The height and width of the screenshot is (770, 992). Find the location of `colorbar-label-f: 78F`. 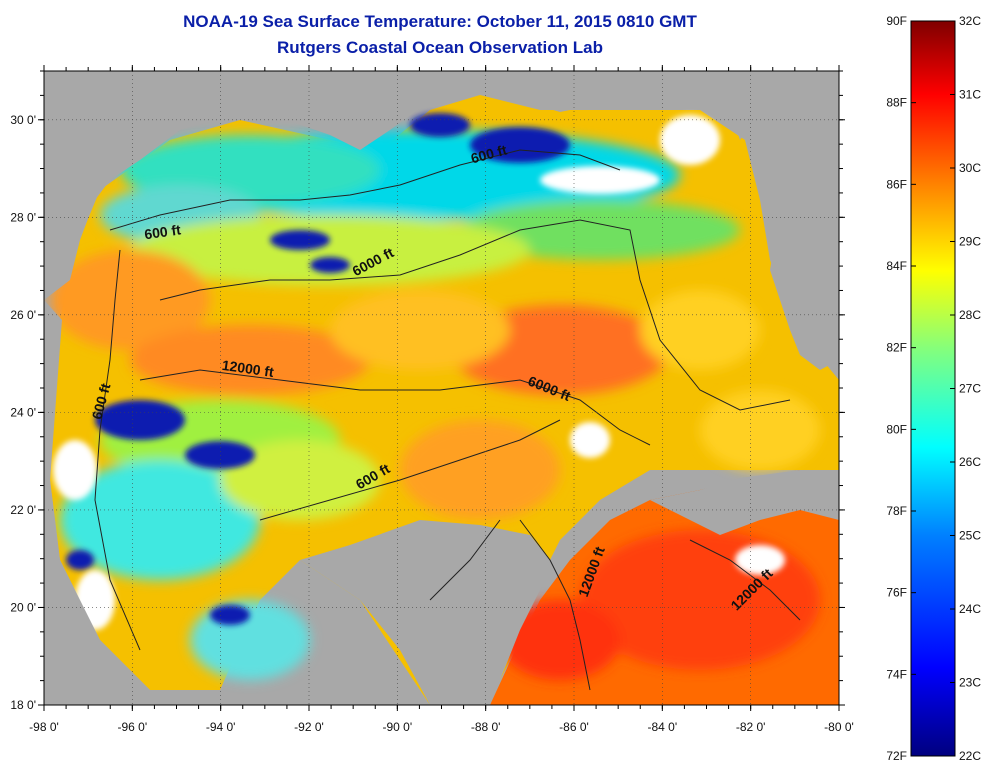

colorbar-label-f: 78F is located at coordinates (896, 511).